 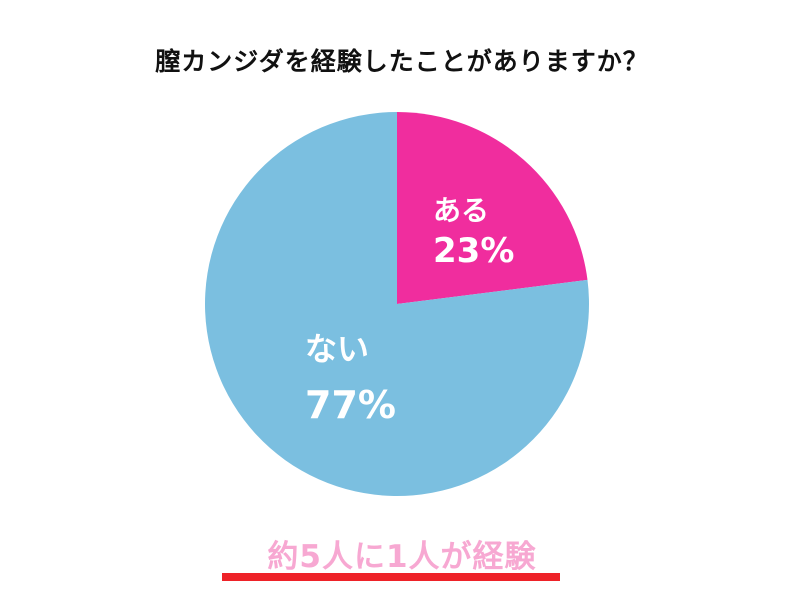 What do you see at coordinates (409, 310) in the screenshot?
I see `pie-labels: ある 23% ない 77%` at bounding box center [409, 310].